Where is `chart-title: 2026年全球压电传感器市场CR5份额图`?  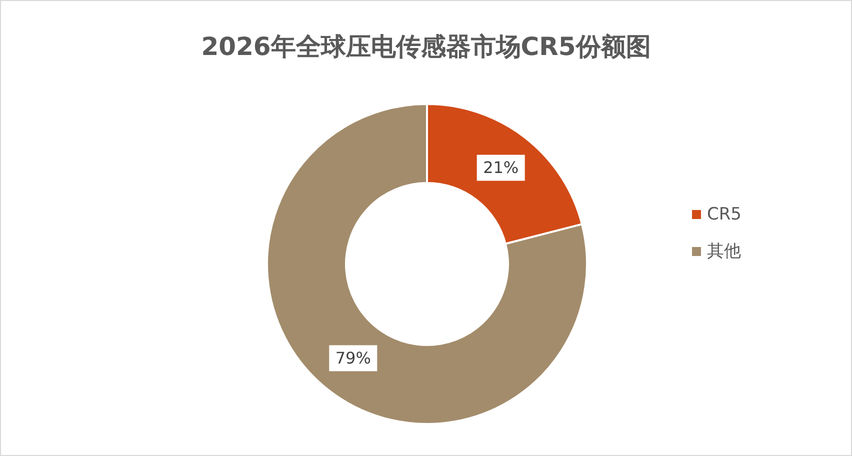 chart-title: 2026年全球压电传感器市场CR5份额图 is located at coordinates (426, 46).